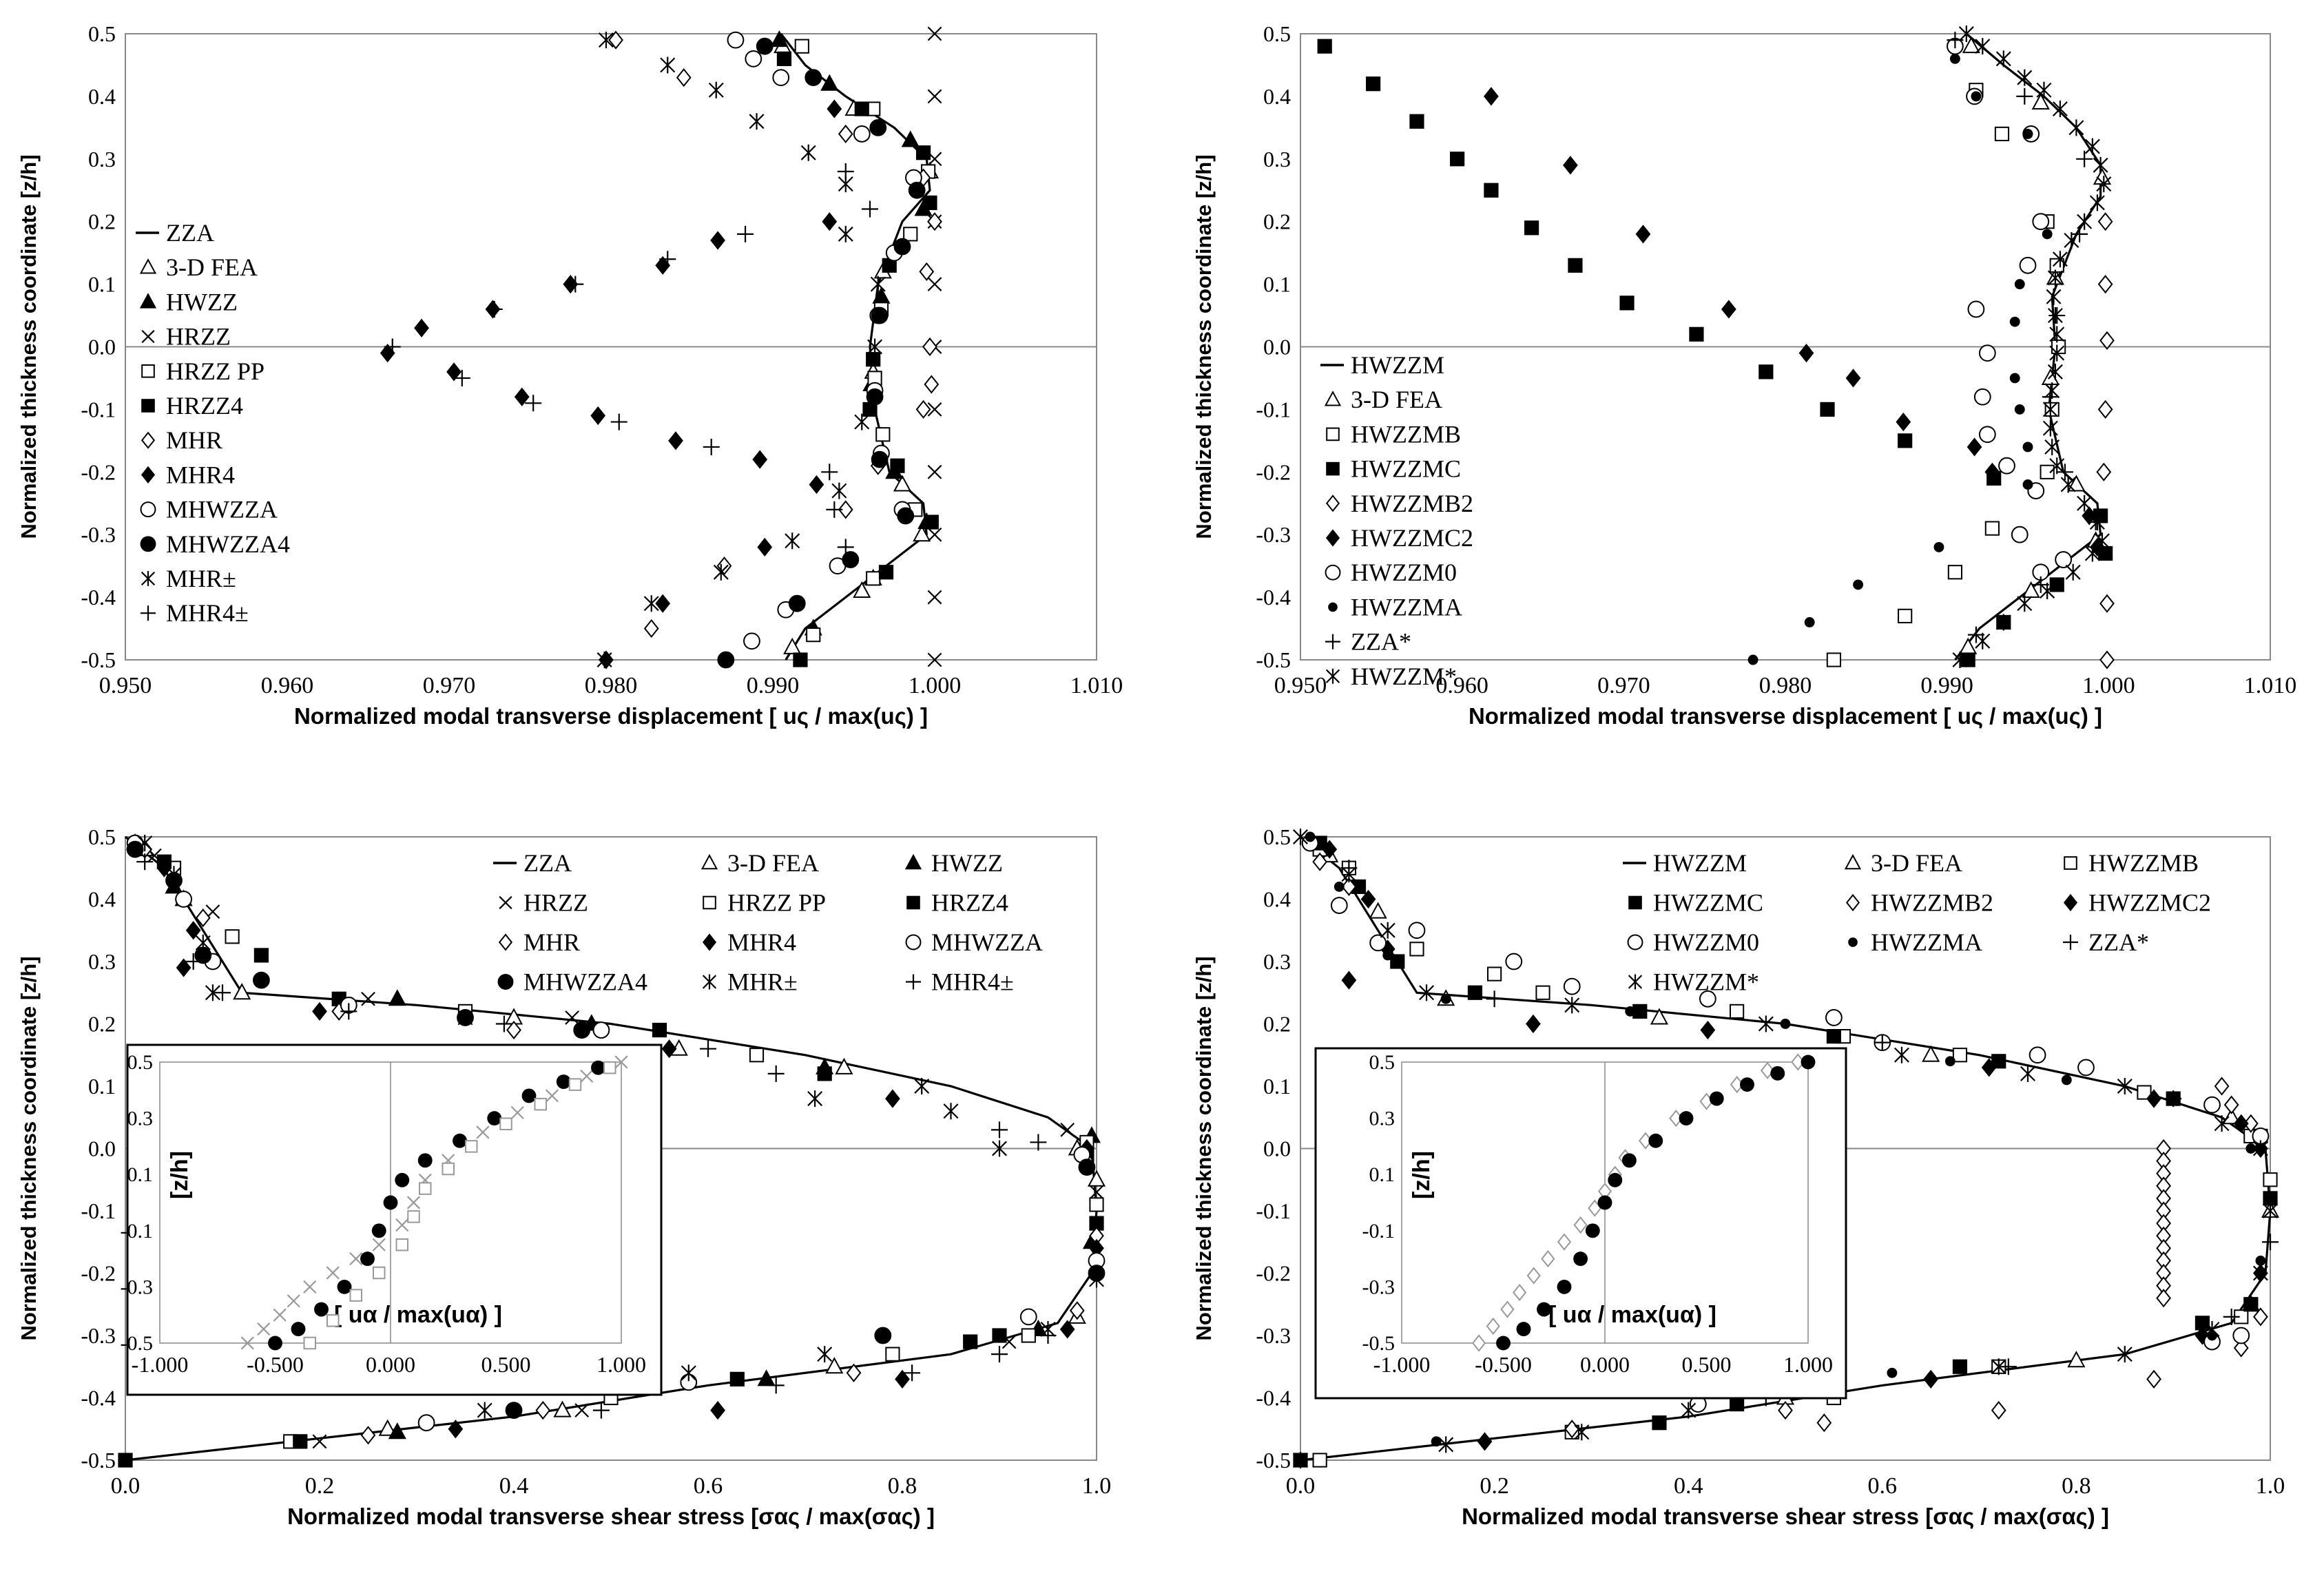  I want to click on inset-y-tick-label: 0.5, so click(140, 1062).